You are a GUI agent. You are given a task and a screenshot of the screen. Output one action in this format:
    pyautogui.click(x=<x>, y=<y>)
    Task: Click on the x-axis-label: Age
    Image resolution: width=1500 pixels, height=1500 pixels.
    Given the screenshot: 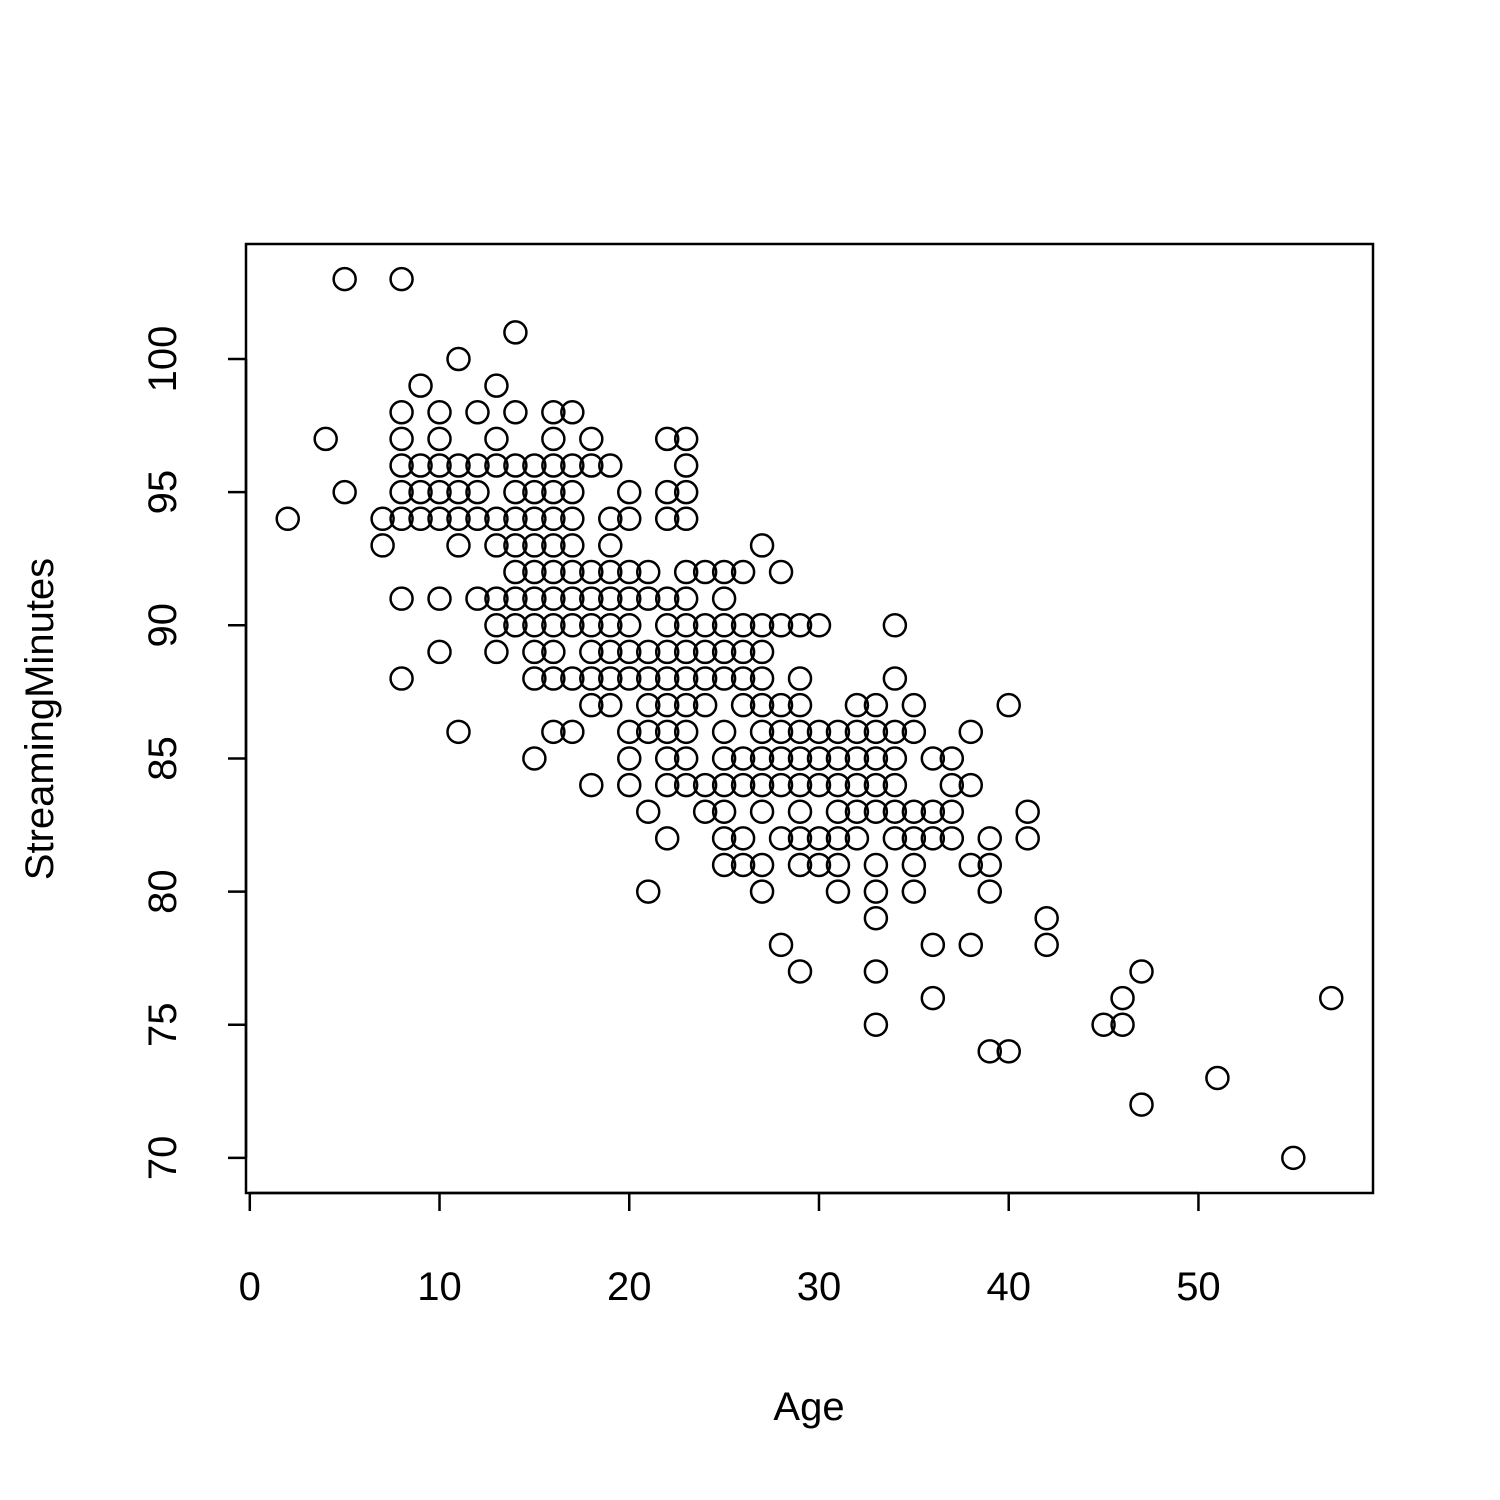 What is the action you would take?
    pyautogui.click(x=808, y=1407)
    